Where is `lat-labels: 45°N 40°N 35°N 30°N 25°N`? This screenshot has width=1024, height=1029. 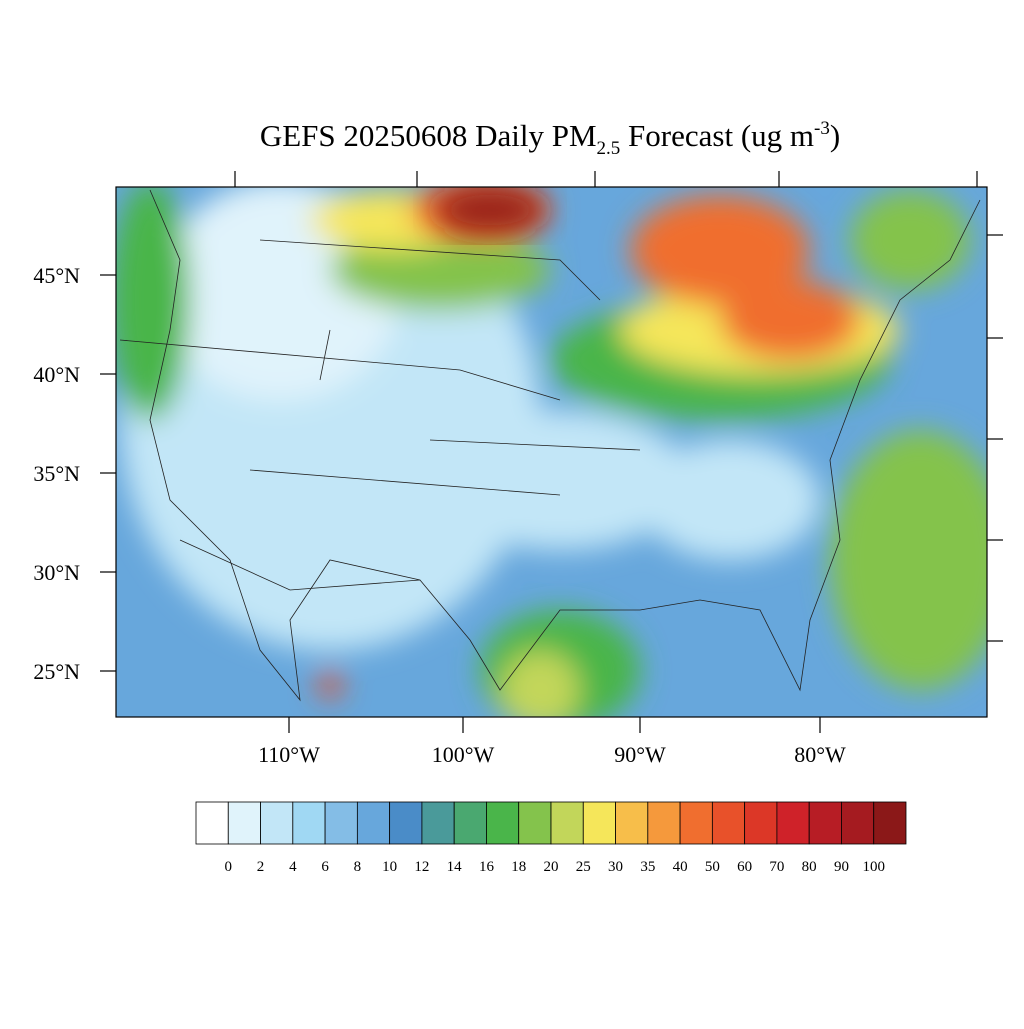
lat-labels: 45°N 40°N 35°N 30°N 25°N is located at coordinates (56, 473).